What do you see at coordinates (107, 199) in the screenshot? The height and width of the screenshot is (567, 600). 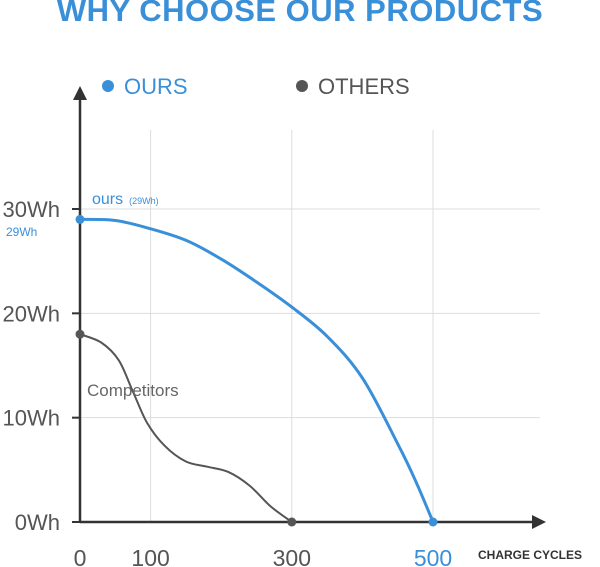 I see `annotation-ours-text: ours` at bounding box center [107, 199].